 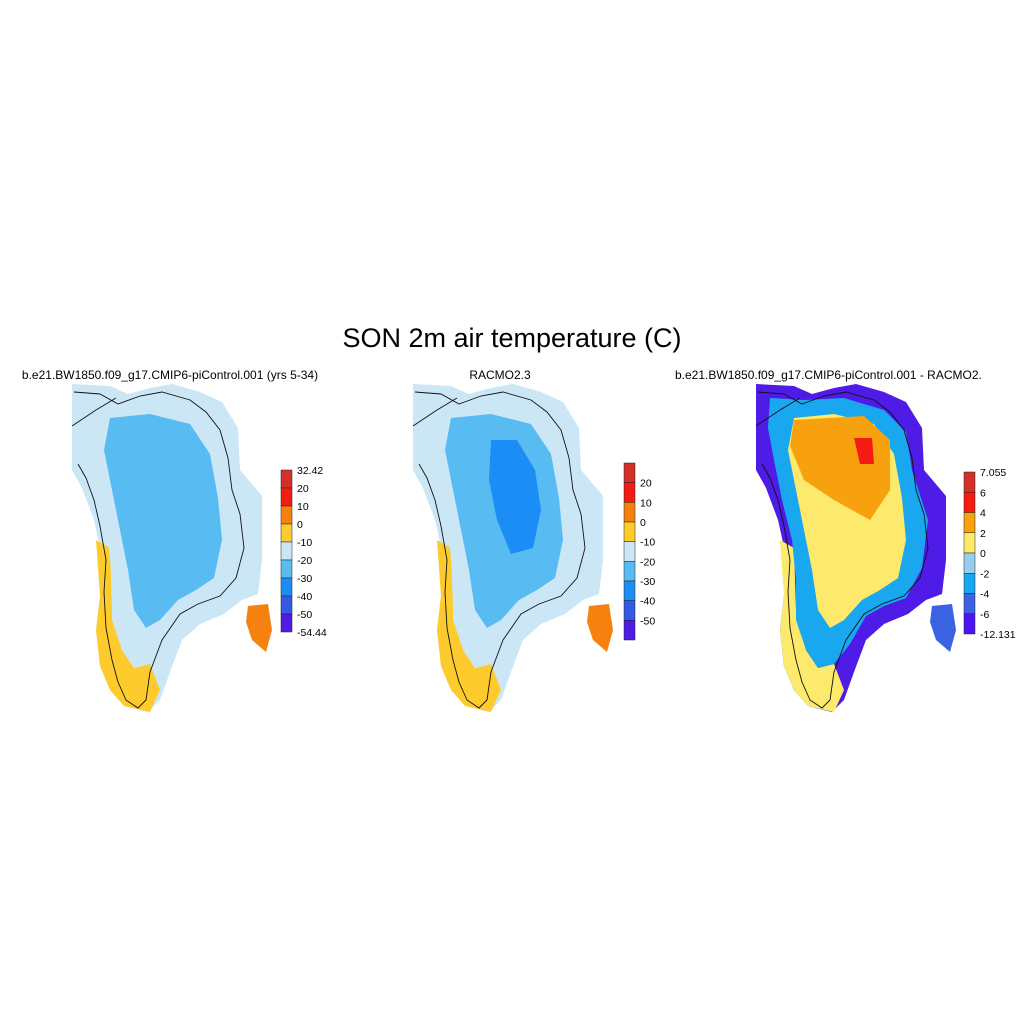 What do you see at coordinates (984, 574) in the screenshot?
I see `colorbar-label: -2` at bounding box center [984, 574].